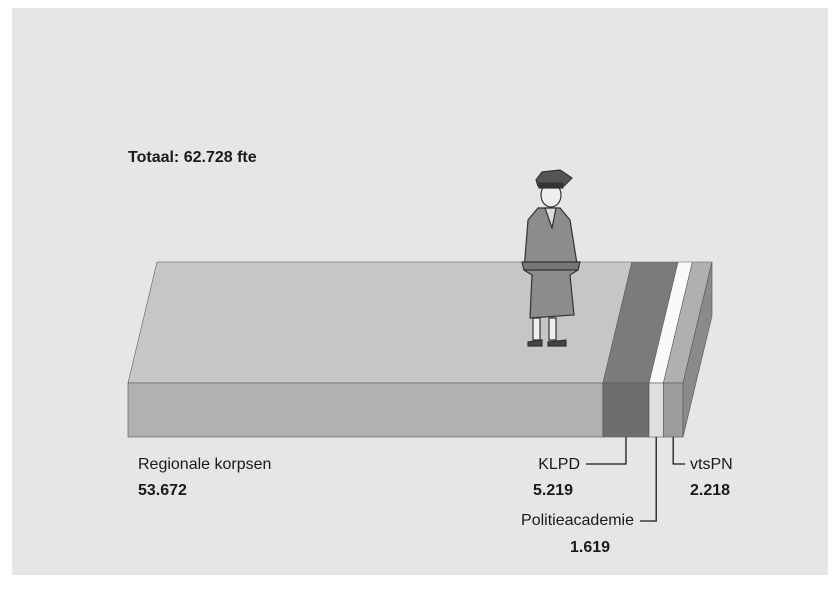 Image resolution: width=840 pixels, height=601 pixels. Describe the element at coordinates (710, 490) in the screenshot. I see `value-label: 2.218` at that location.